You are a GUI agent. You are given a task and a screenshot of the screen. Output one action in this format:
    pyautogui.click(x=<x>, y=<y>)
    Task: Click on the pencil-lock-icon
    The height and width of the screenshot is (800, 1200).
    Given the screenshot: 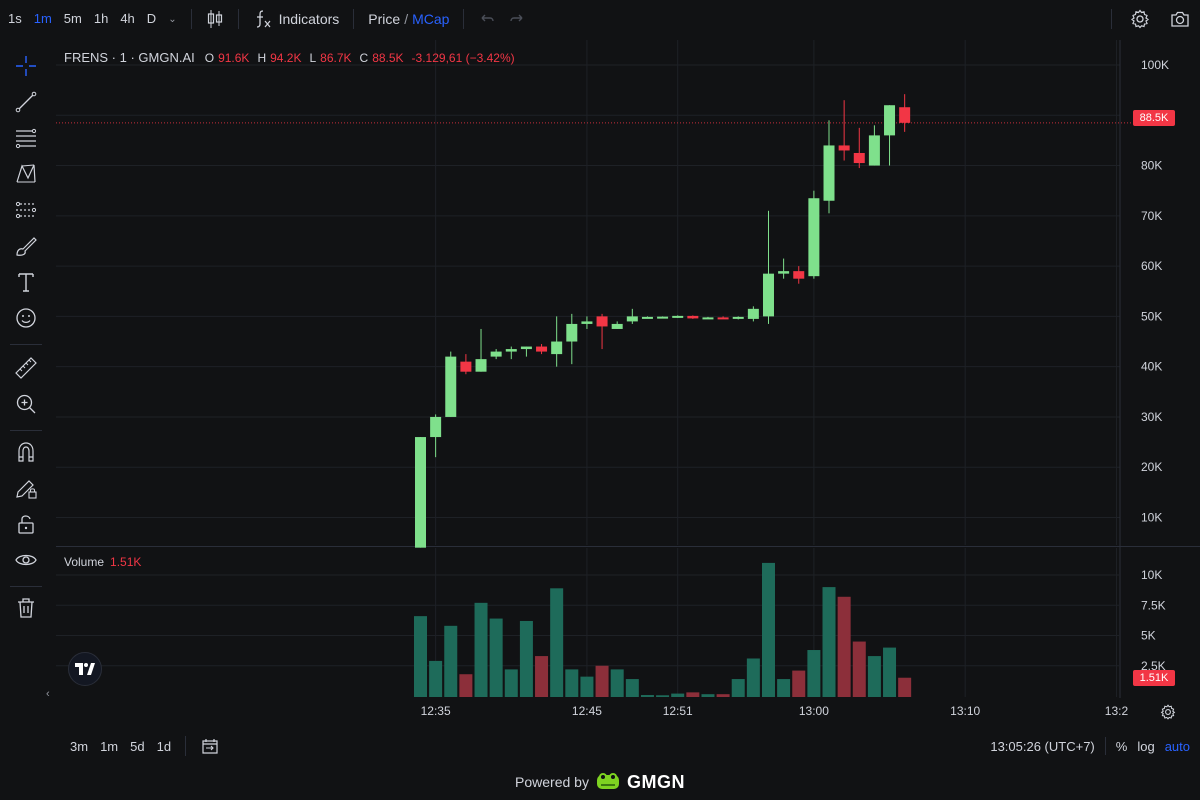 What is the action you would take?
    pyautogui.click(x=26, y=489)
    